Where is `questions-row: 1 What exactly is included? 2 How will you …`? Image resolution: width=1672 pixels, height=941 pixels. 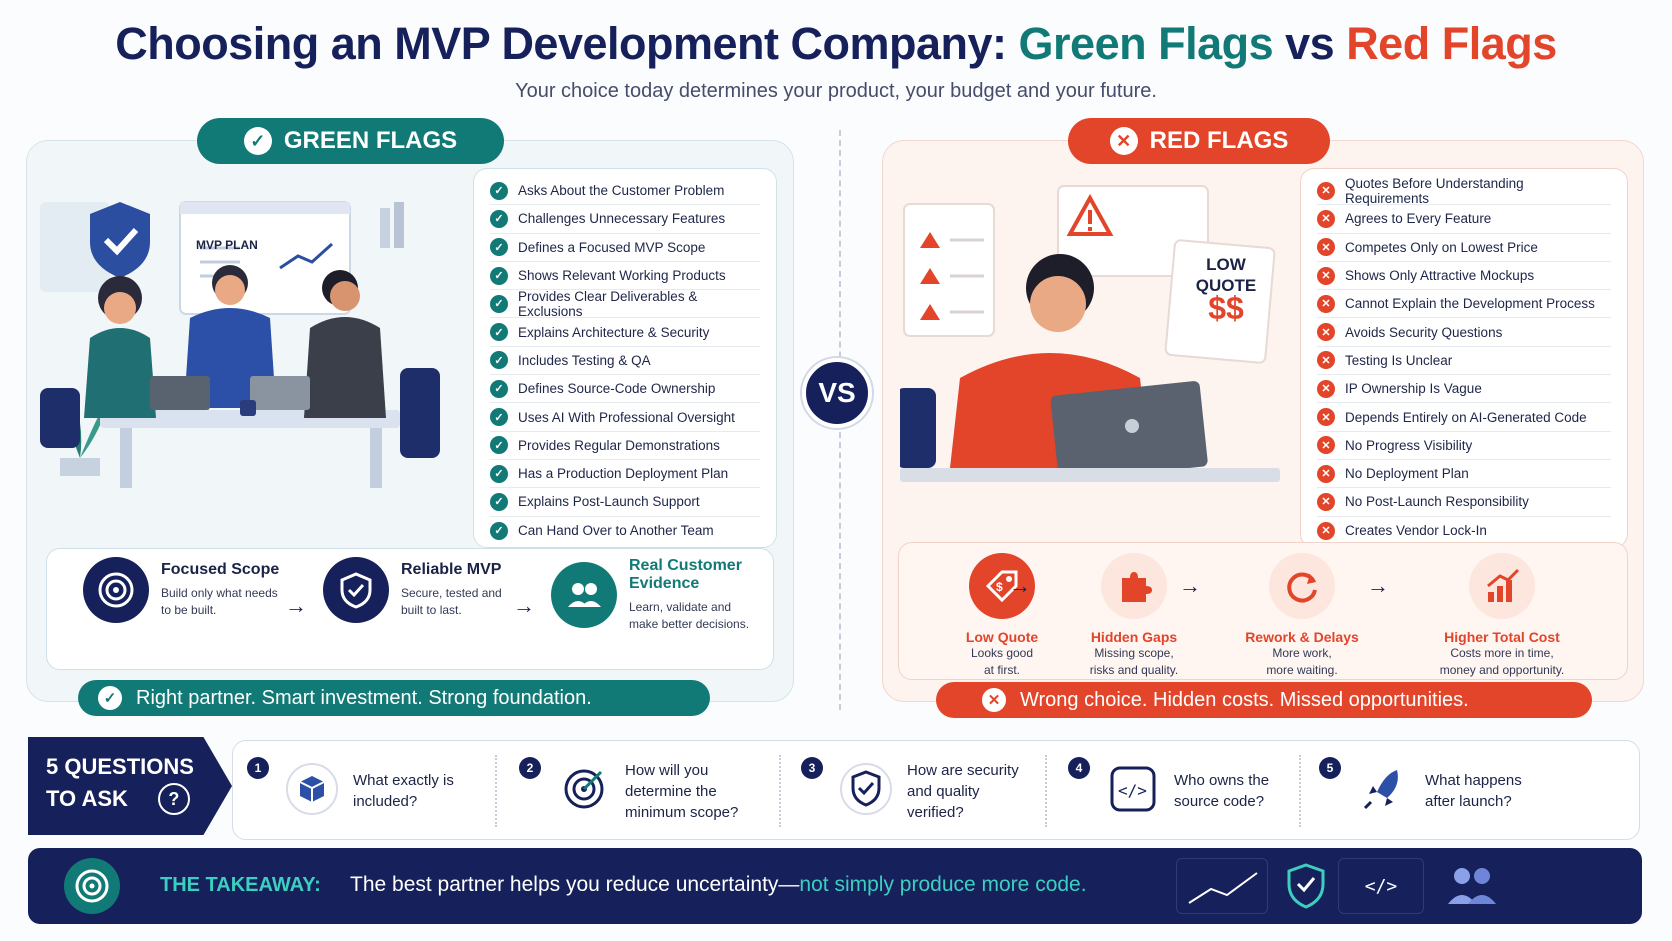
questions-row: 1 What exactly is included? 2 How will you … is located at coordinates (936, 790).